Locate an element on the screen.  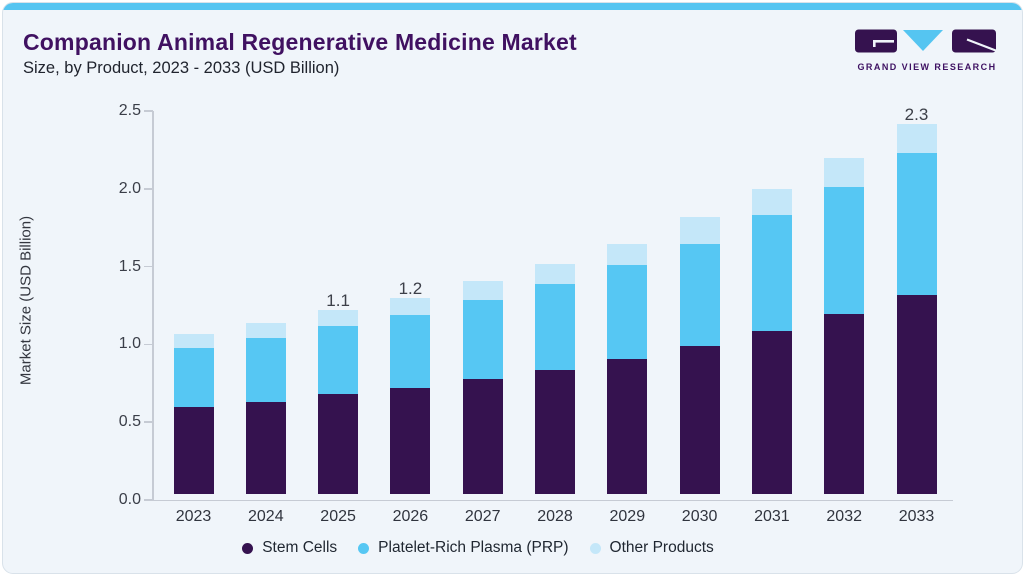
brand-logo: GRAND VIEW RESEARCH is located at coordinates (927, 50).